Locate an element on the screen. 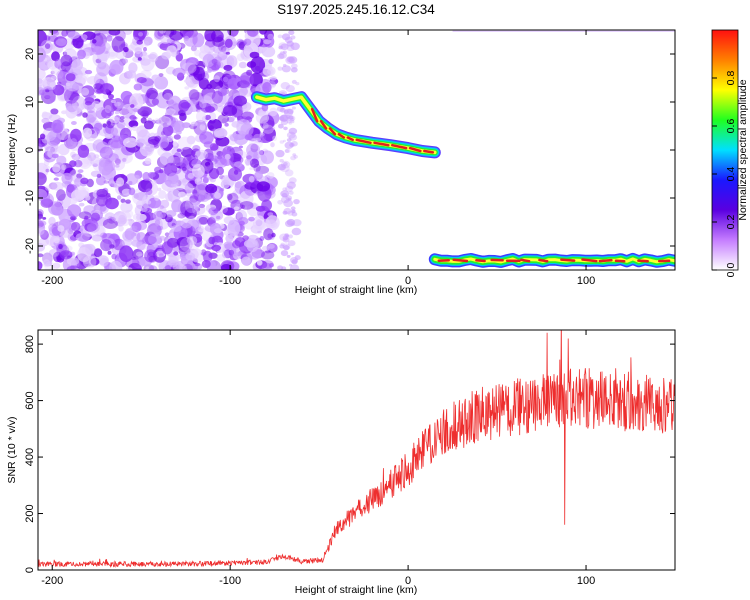 The width and height of the screenshot is (750, 600). lower-band-core is located at coordinates (543, 260).